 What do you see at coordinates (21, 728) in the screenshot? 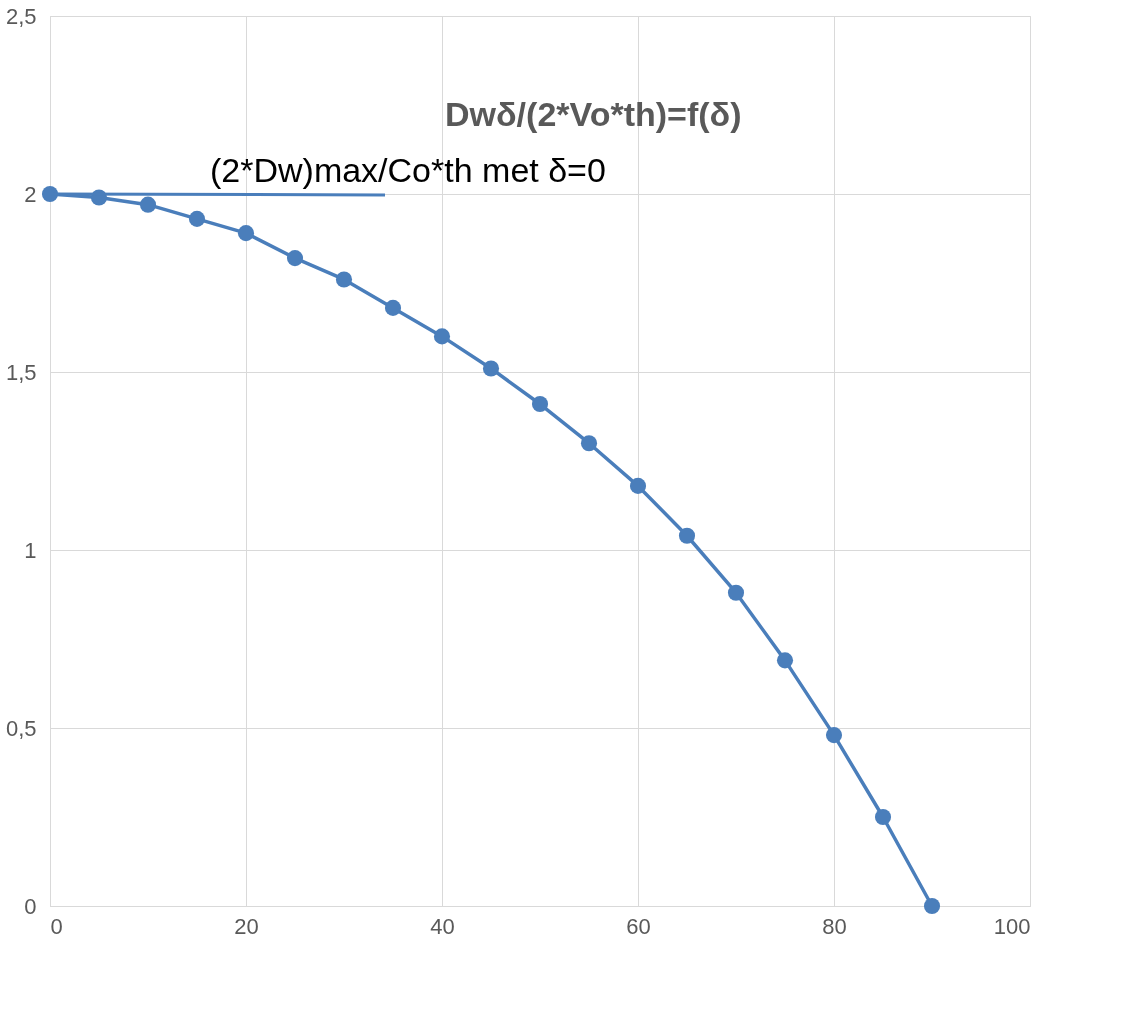
I see `y-tick-label: 0,5` at bounding box center [21, 728].